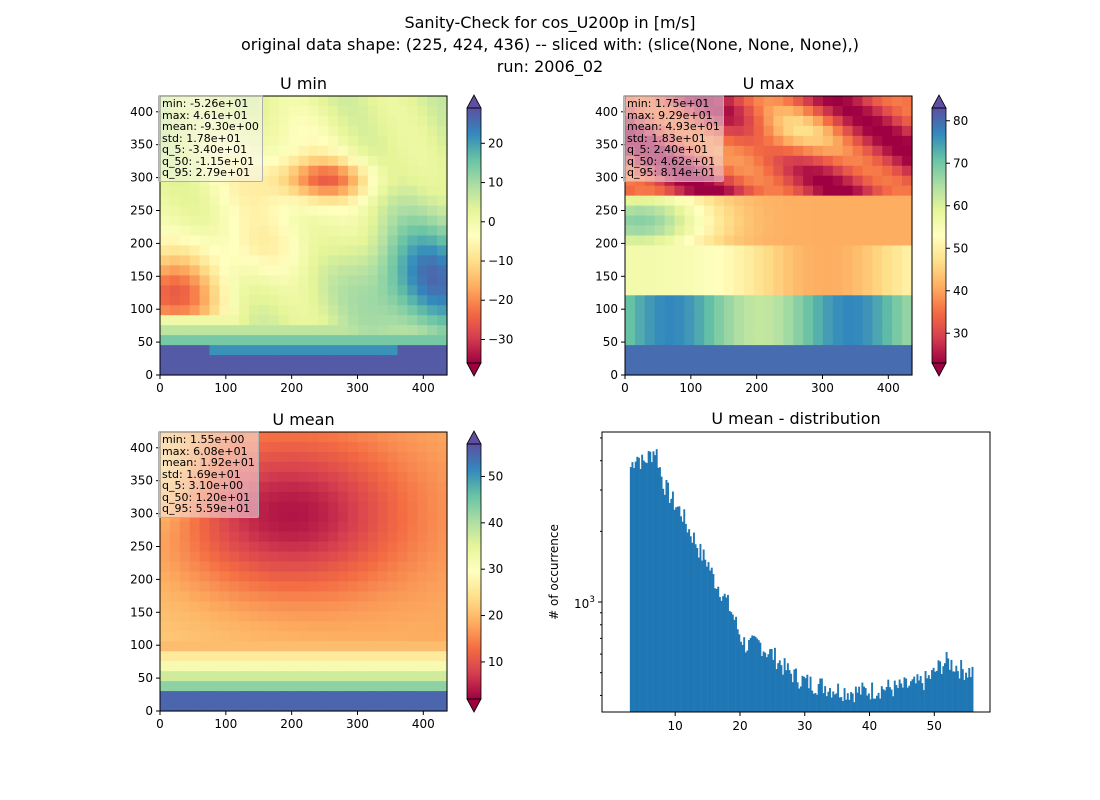  What do you see at coordinates (495, 143) in the screenshot?
I see `colorbar-tick-label: 20` at bounding box center [495, 143].